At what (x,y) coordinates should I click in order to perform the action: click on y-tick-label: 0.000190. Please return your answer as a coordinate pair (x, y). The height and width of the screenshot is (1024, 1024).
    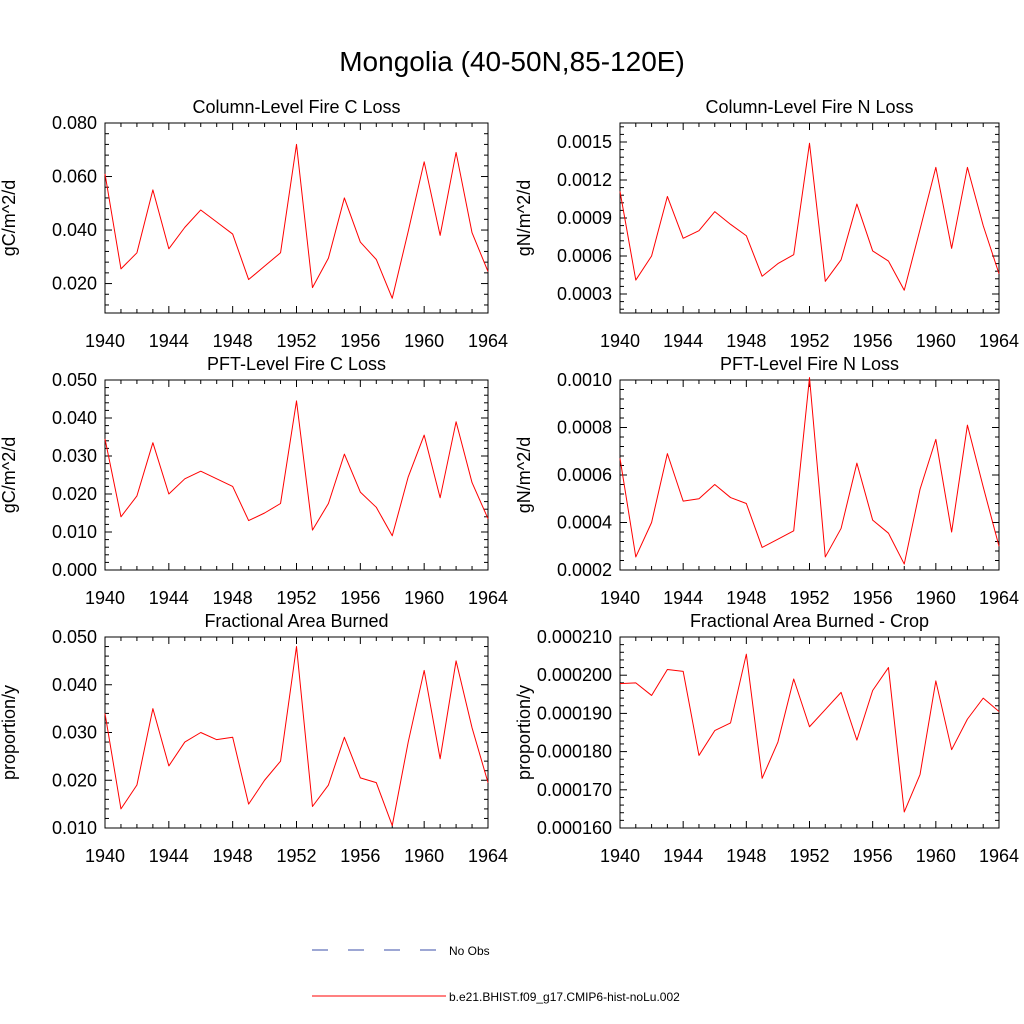
    Looking at the image, I should click on (574, 713).